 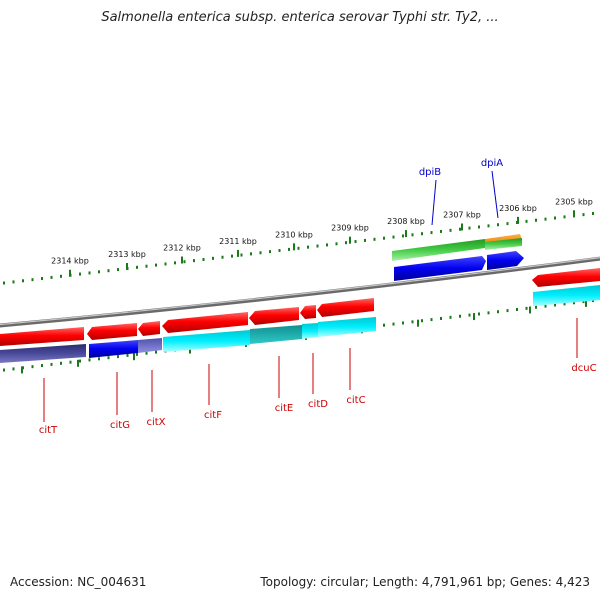 What do you see at coordinates (308, 312) in the screenshot?
I see `gene-citD-arrow` at bounding box center [308, 312].